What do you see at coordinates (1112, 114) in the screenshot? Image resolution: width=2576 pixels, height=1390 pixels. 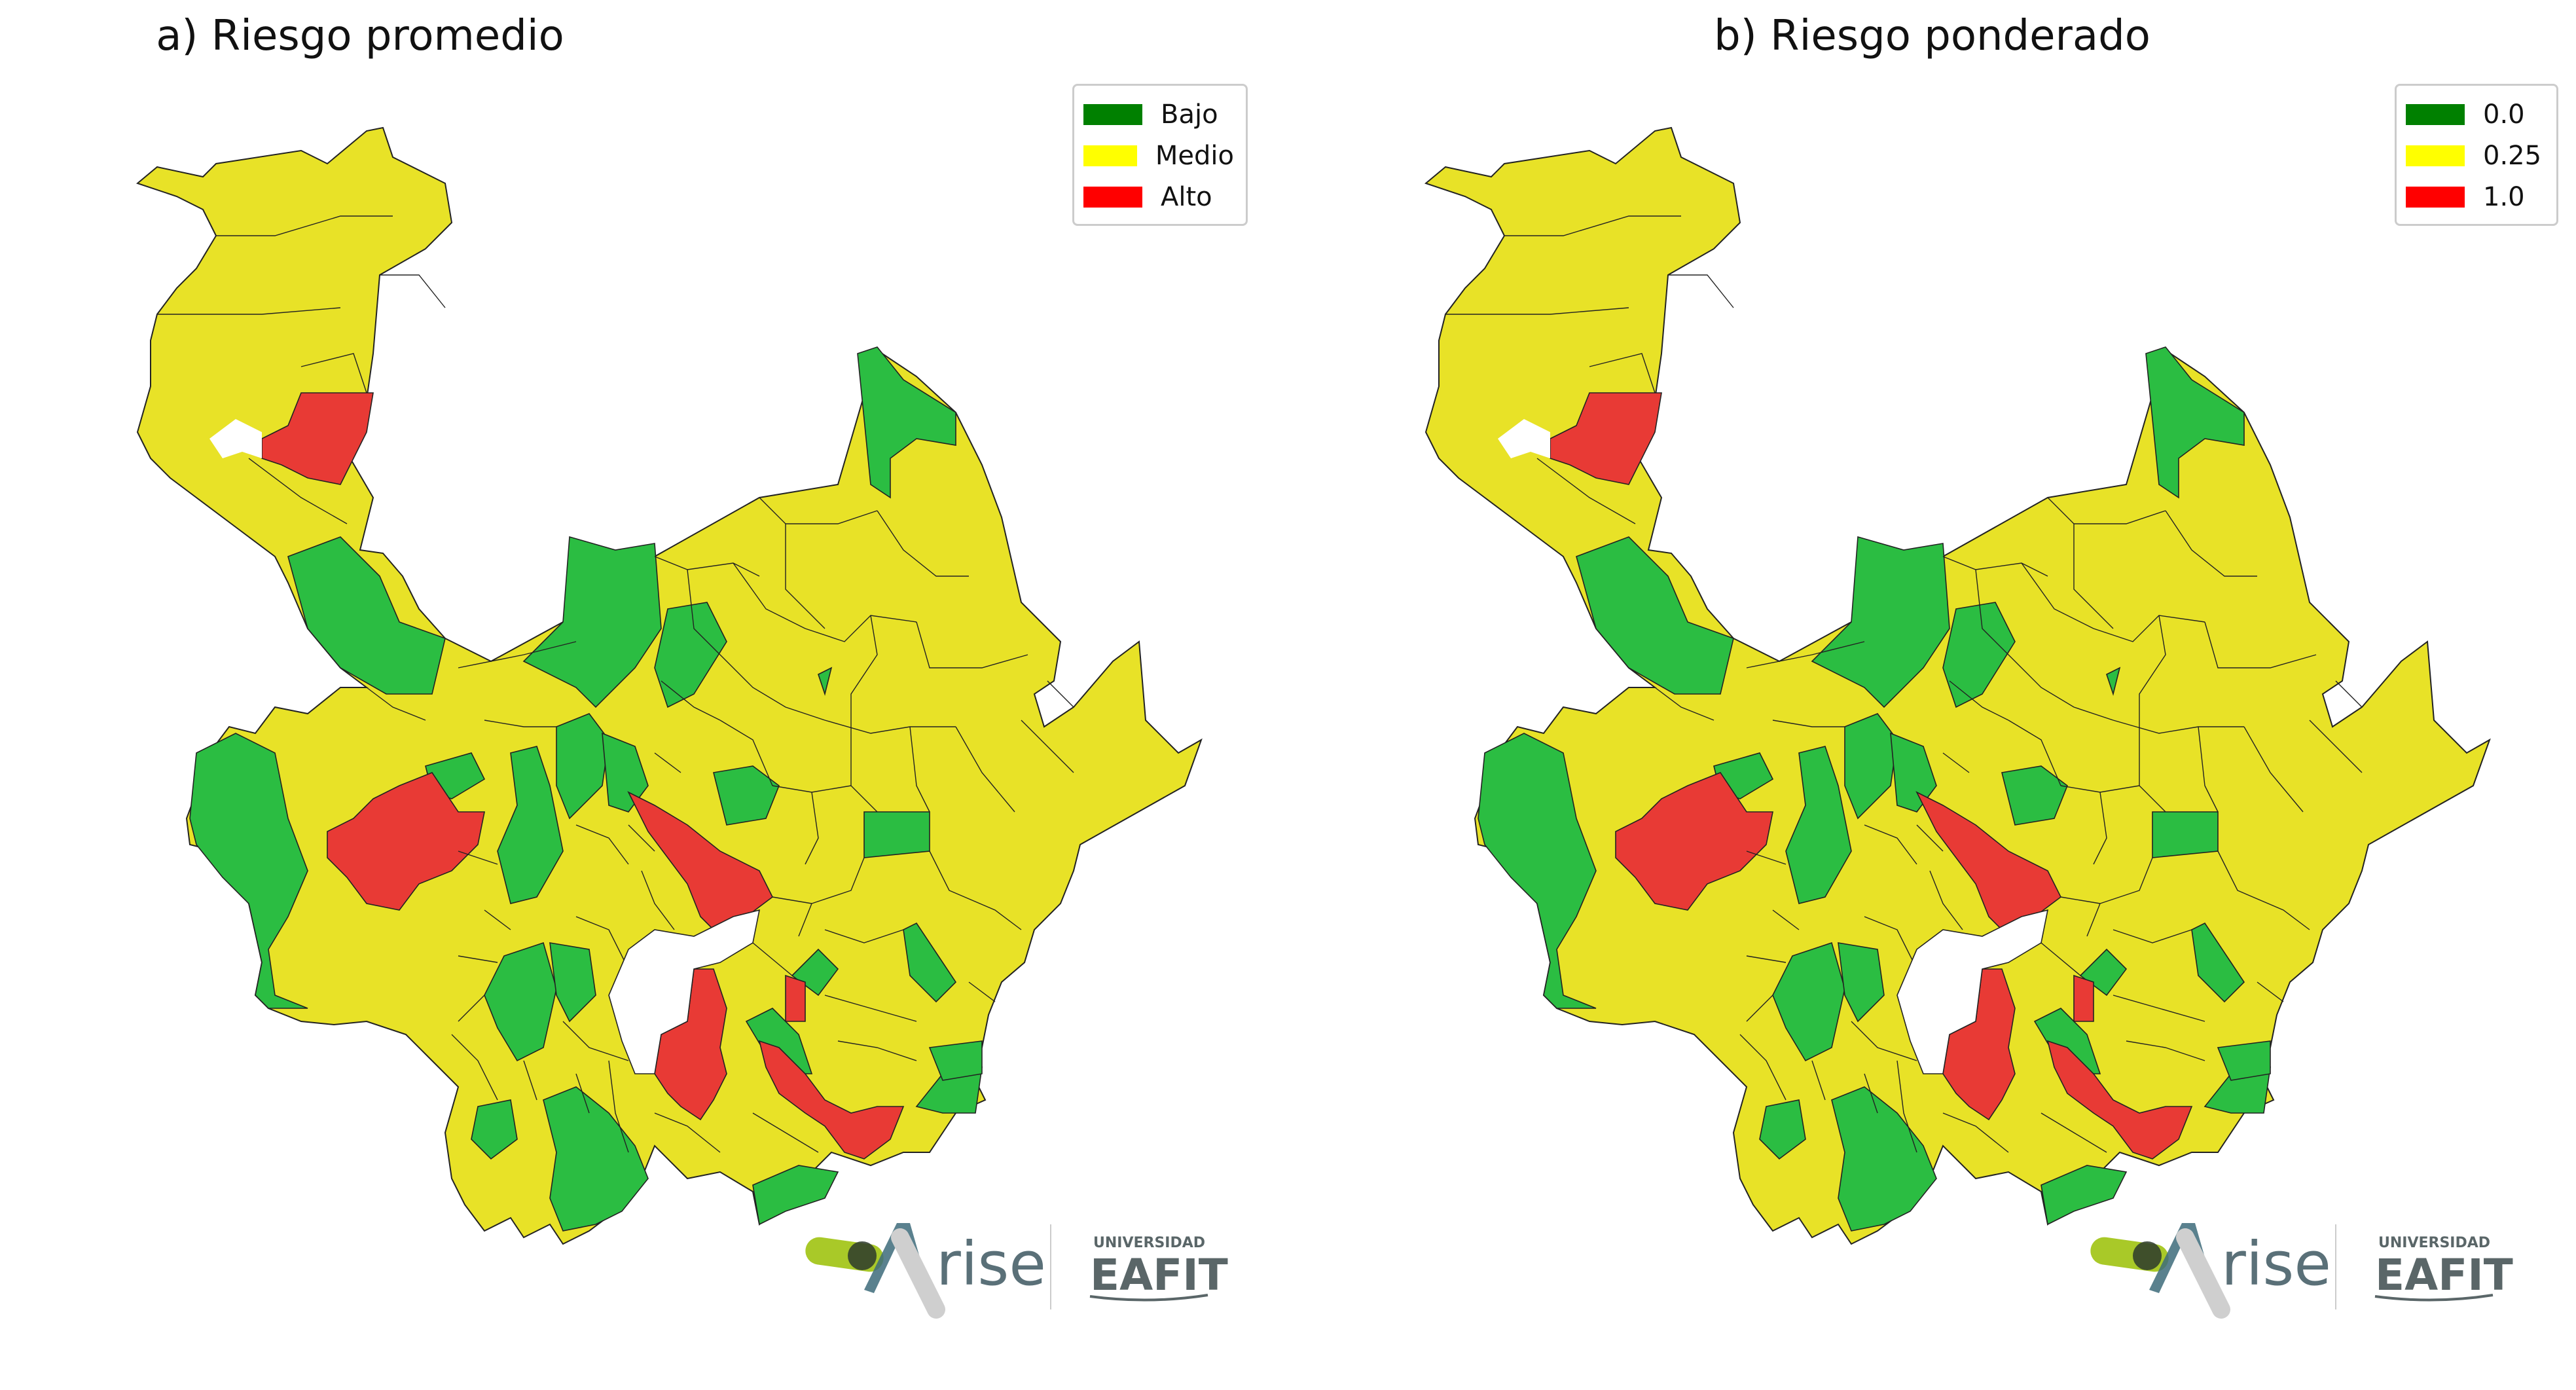 I see `legend-swatch-low` at bounding box center [1112, 114].